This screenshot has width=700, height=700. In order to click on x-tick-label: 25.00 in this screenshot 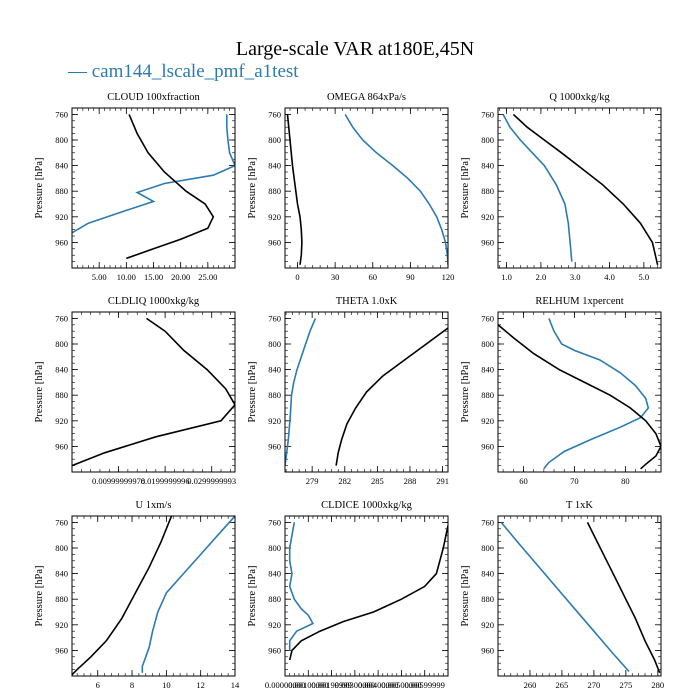, I will do `click(207, 277)`.